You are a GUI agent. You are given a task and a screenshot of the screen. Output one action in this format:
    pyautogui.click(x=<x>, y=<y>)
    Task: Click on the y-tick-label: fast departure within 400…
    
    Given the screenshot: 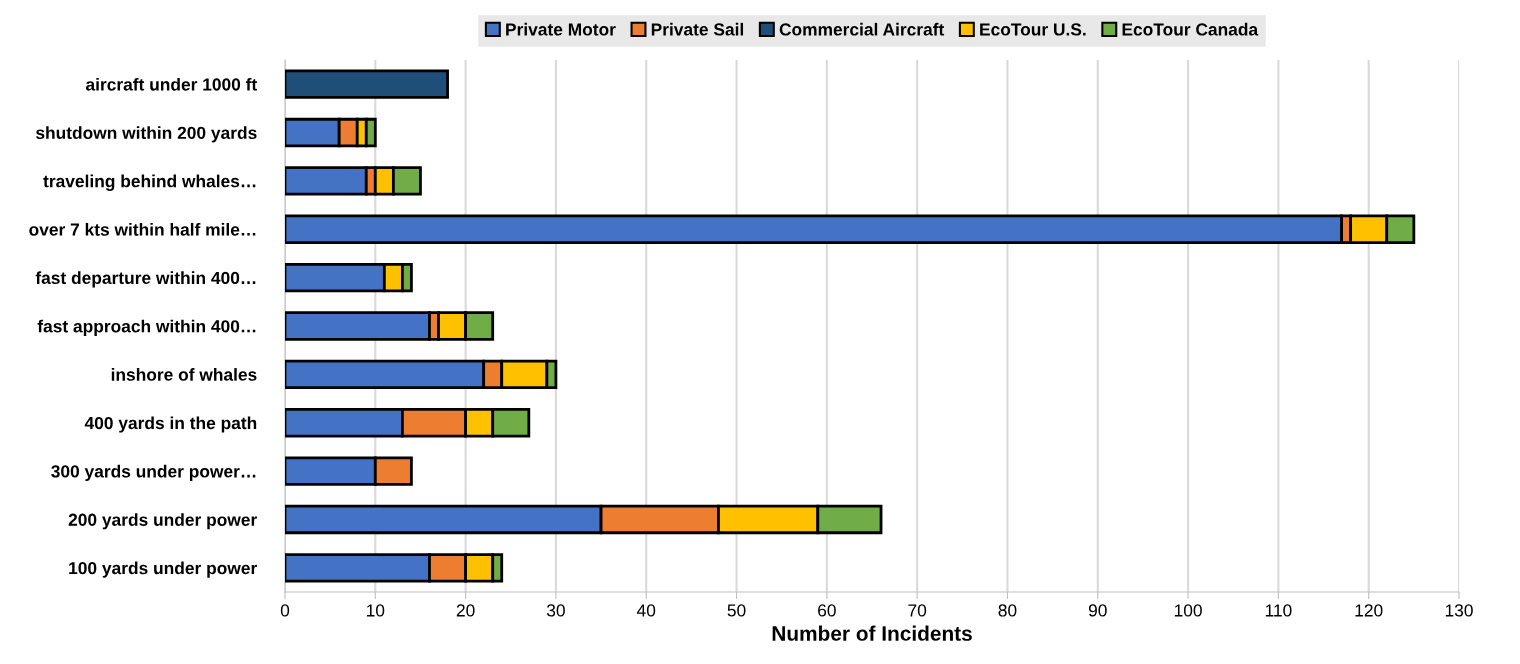 What is the action you would take?
    pyautogui.click(x=145, y=279)
    